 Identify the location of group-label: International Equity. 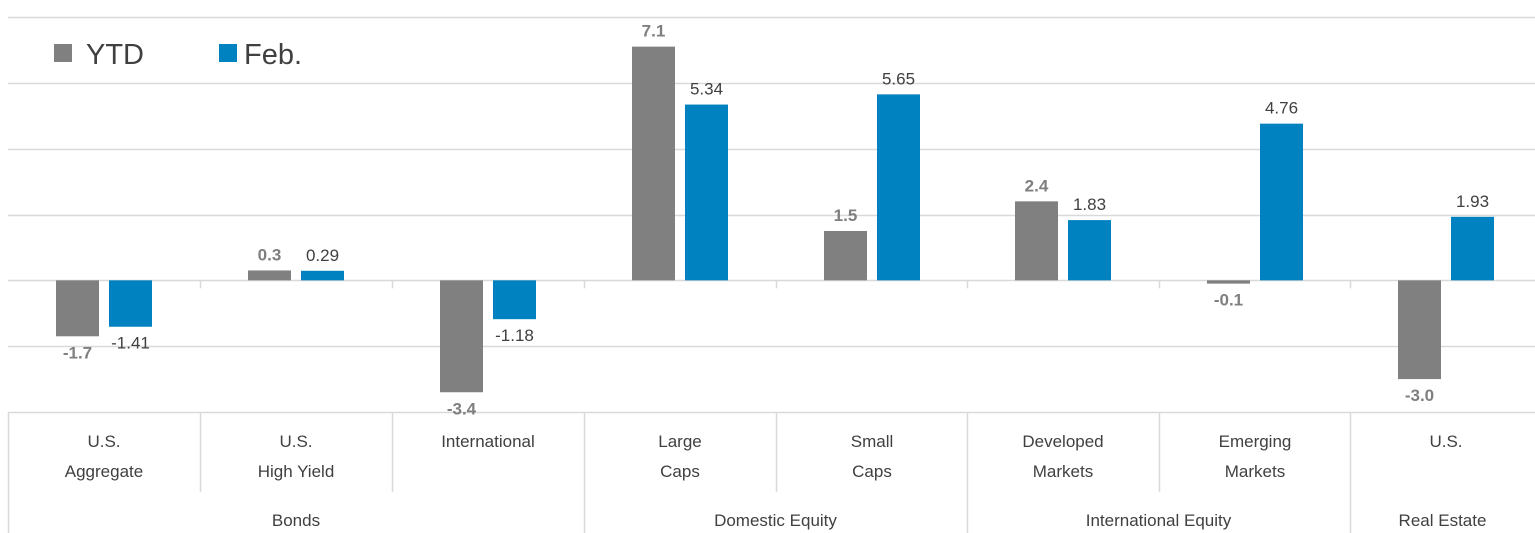
(1159, 520).